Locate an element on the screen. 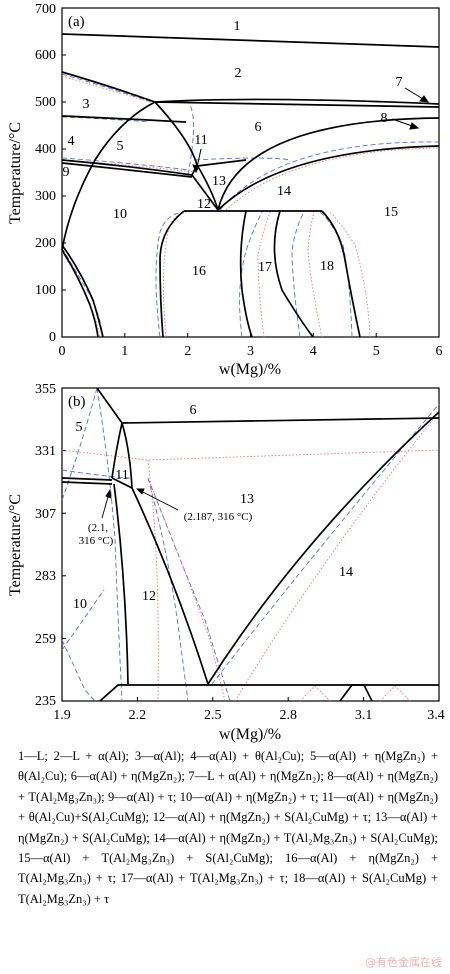  panel-b-arrows is located at coordinates (140, 503).